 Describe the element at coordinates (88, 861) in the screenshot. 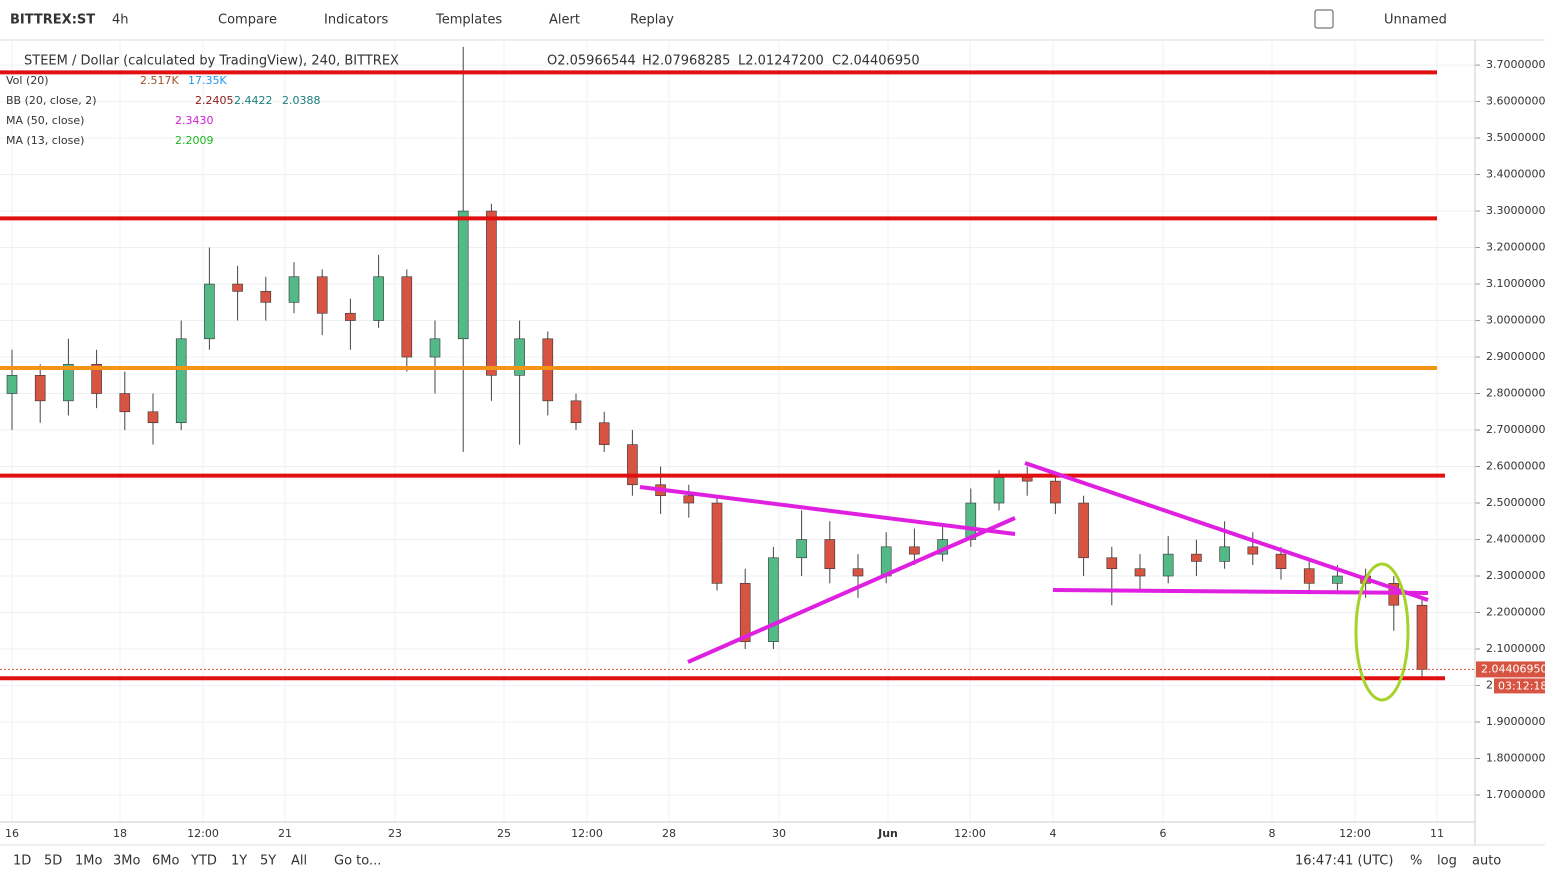

I see `range-button: 1Mo` at that location.